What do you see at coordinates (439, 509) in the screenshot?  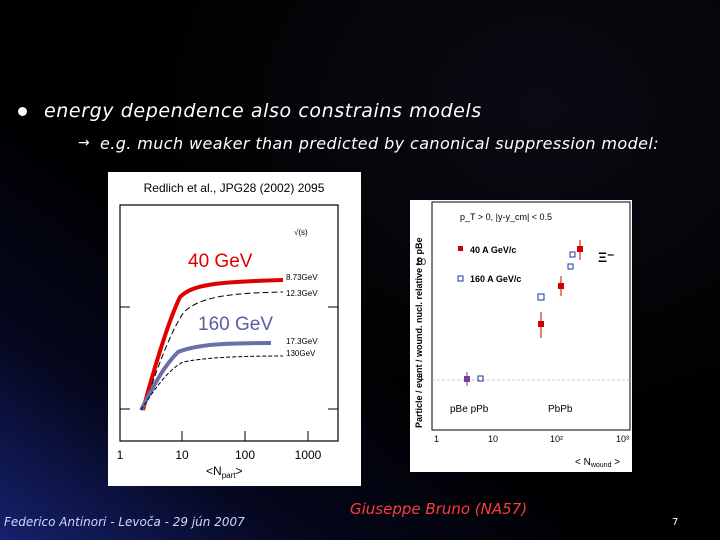 I see `footer-author: Giuseppe Bruno (NA57)` at bounding box center [439, 509].